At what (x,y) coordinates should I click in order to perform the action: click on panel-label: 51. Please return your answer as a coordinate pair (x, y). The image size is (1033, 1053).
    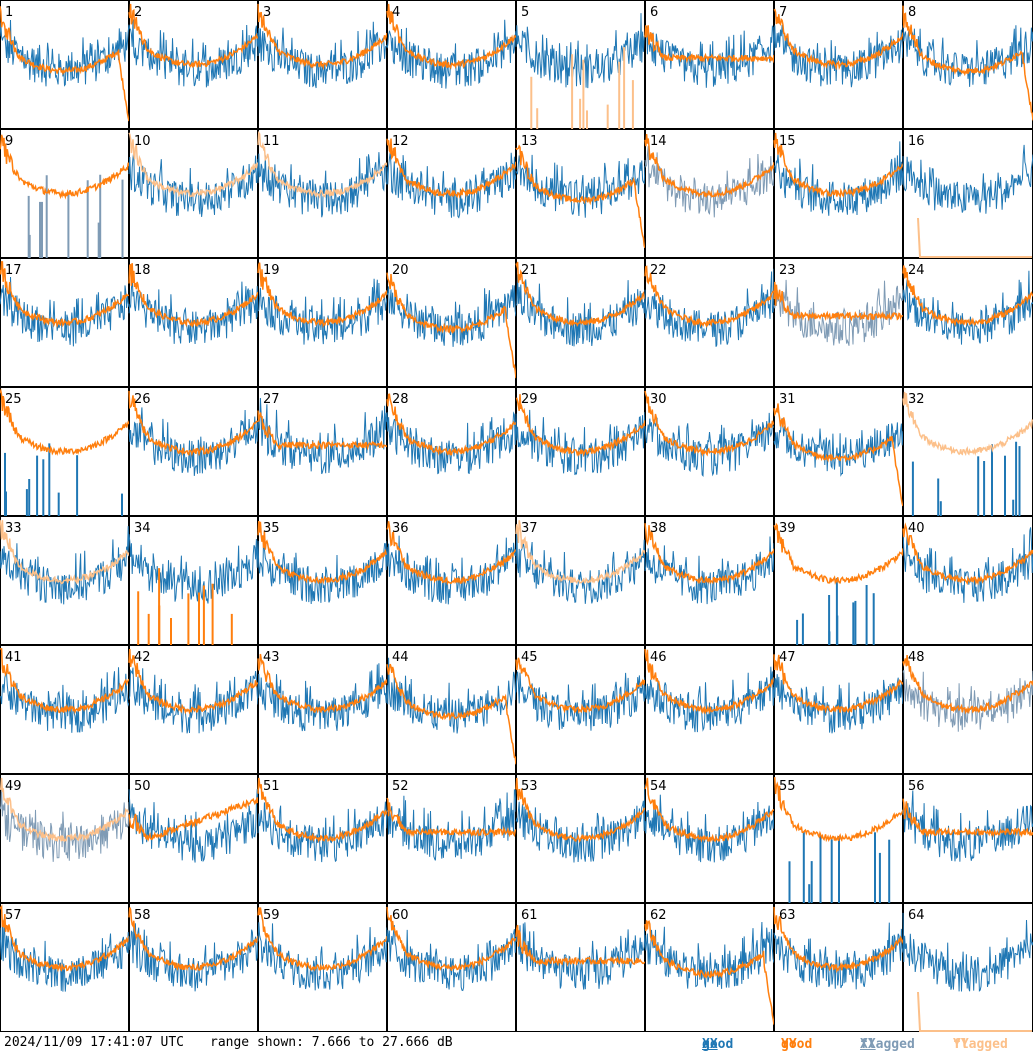
    Looking at the image, I should click on (271, 786).